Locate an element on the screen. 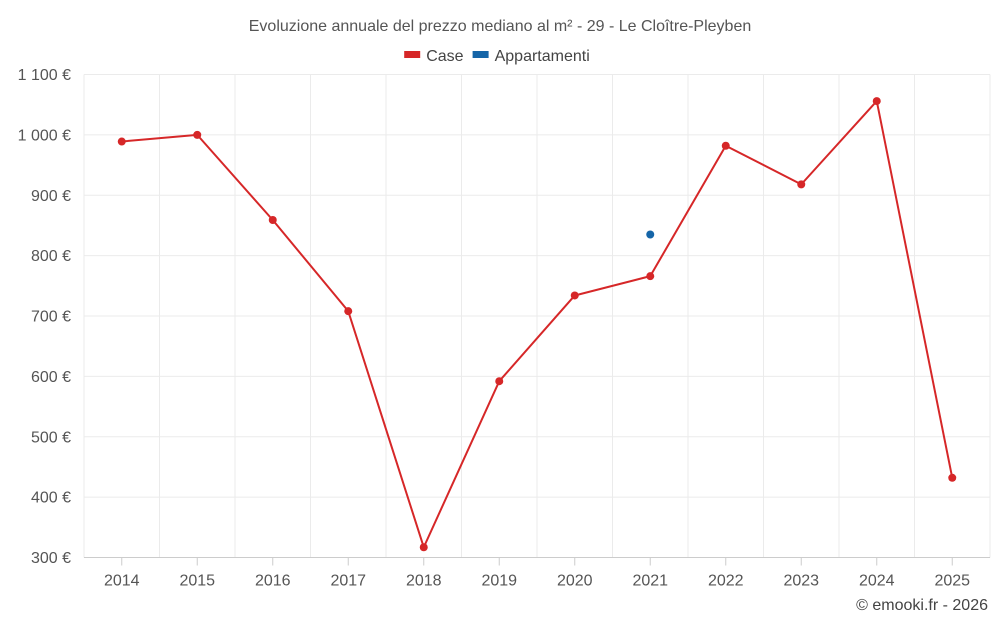  legend-label-appartamenti: Appartamenti is located at coordinates (542, 56).